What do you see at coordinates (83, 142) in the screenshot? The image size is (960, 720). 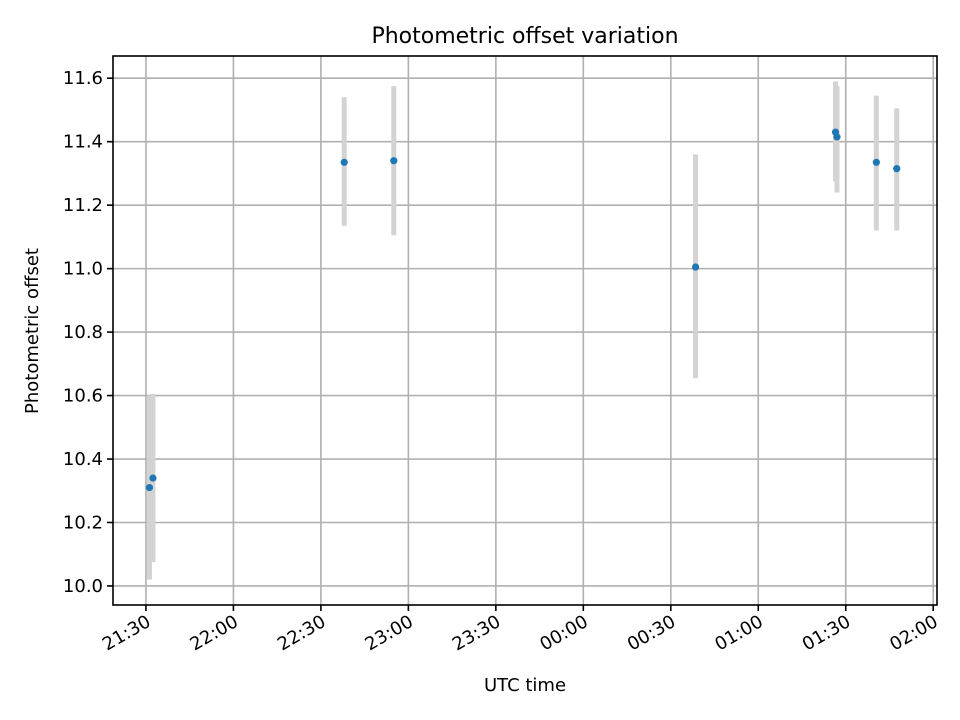 I see `y-tick-label: 11.4` at bounding box center [83, 142].